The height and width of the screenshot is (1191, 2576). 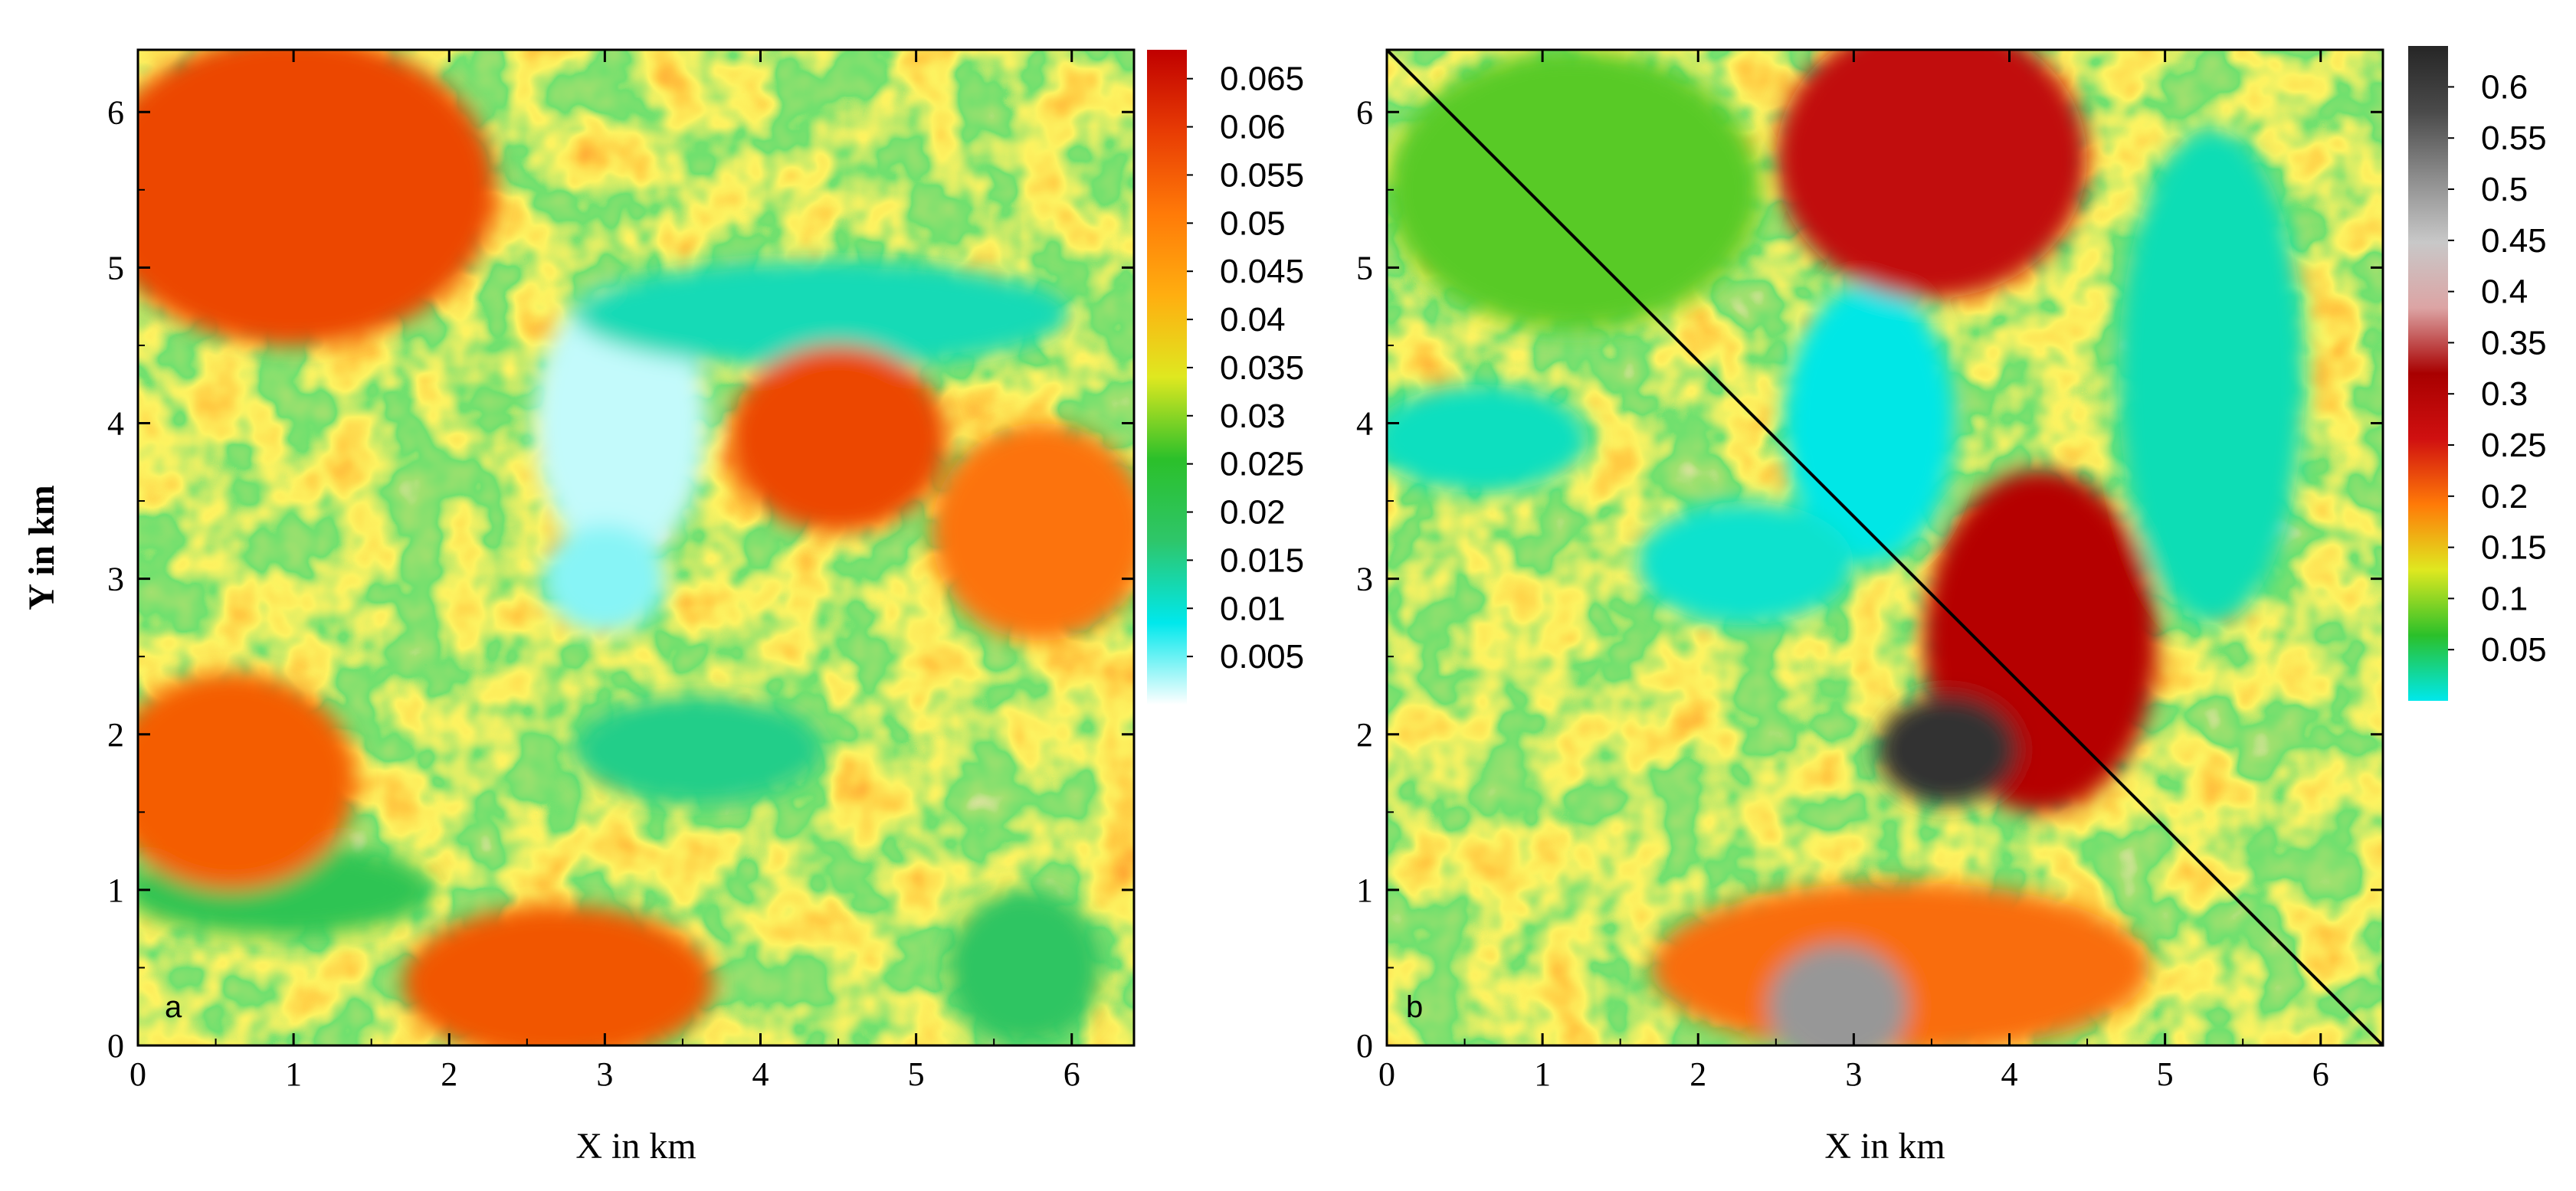 I want to click on panel-label-b: b, so click(x=1414, y=1007).